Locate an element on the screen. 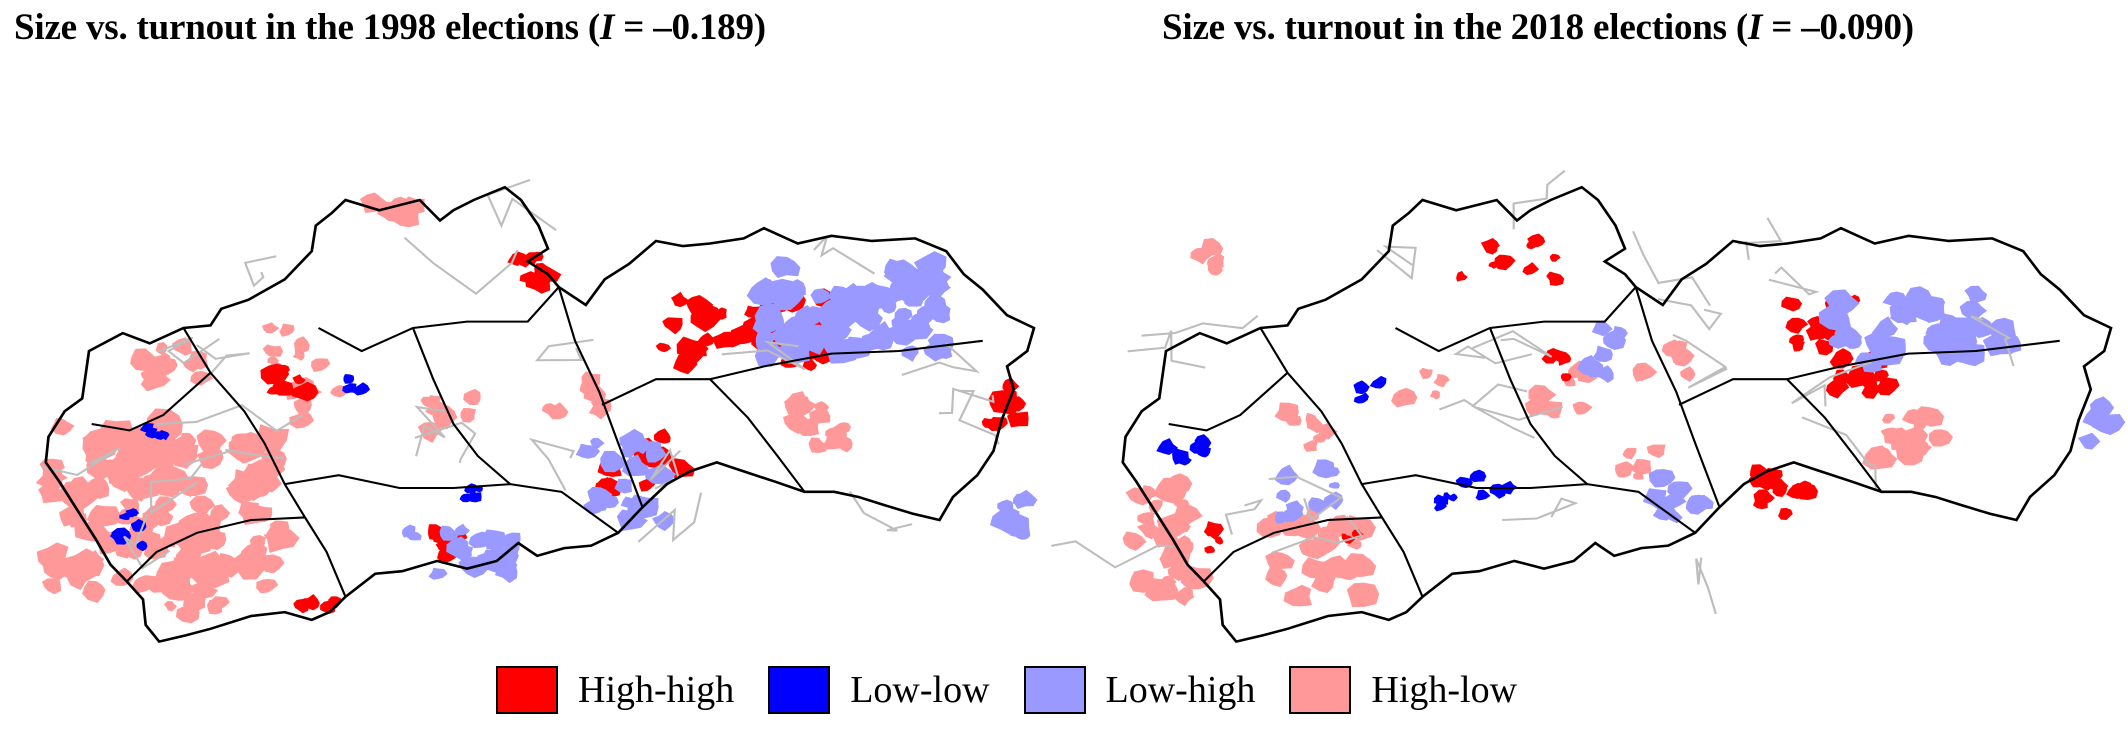 This screenshot has height=744, width=2128. legend-label-high-low: High-low is located at coordinates (1444, 690).